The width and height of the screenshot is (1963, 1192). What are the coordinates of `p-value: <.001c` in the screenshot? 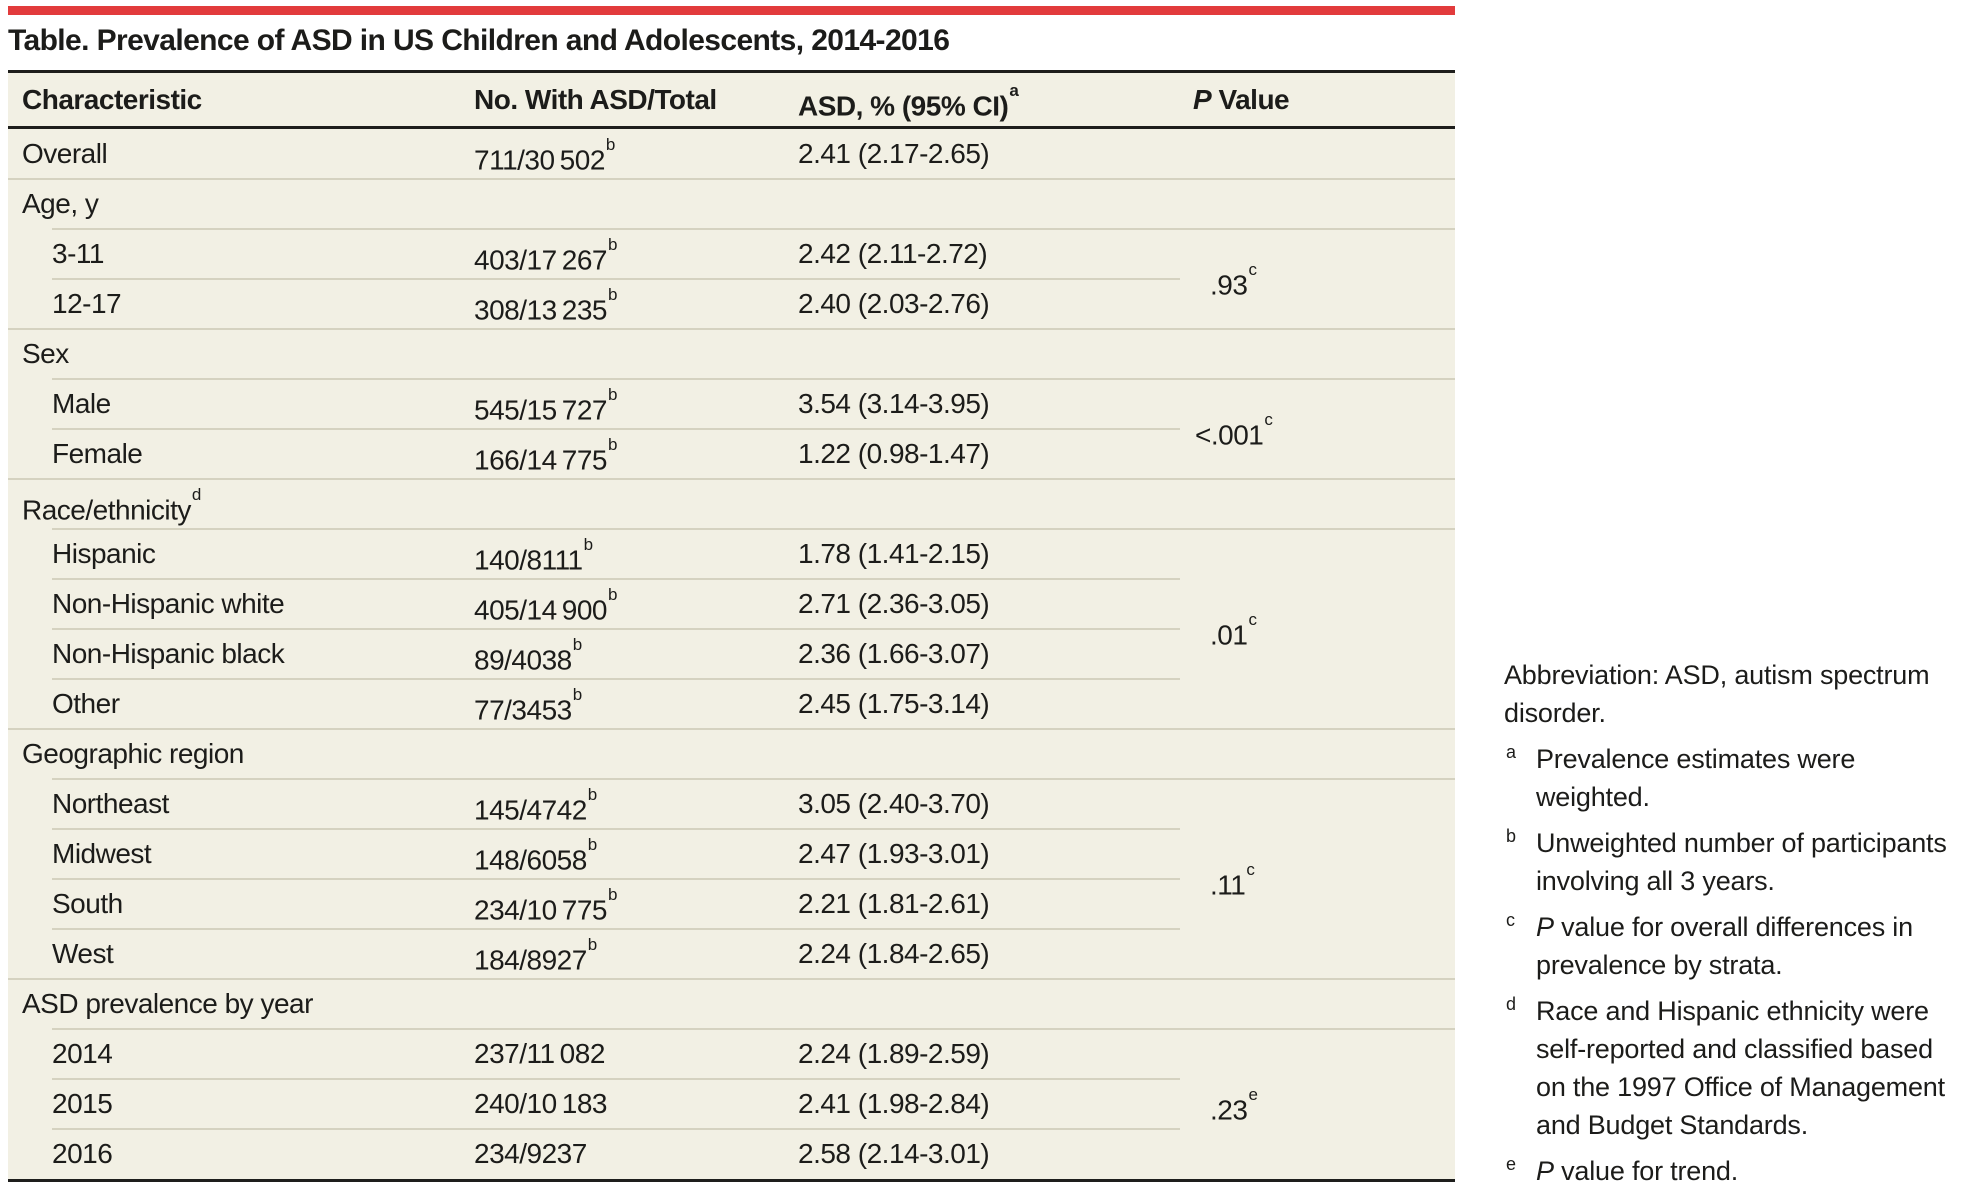 It's located at (1234, 430).